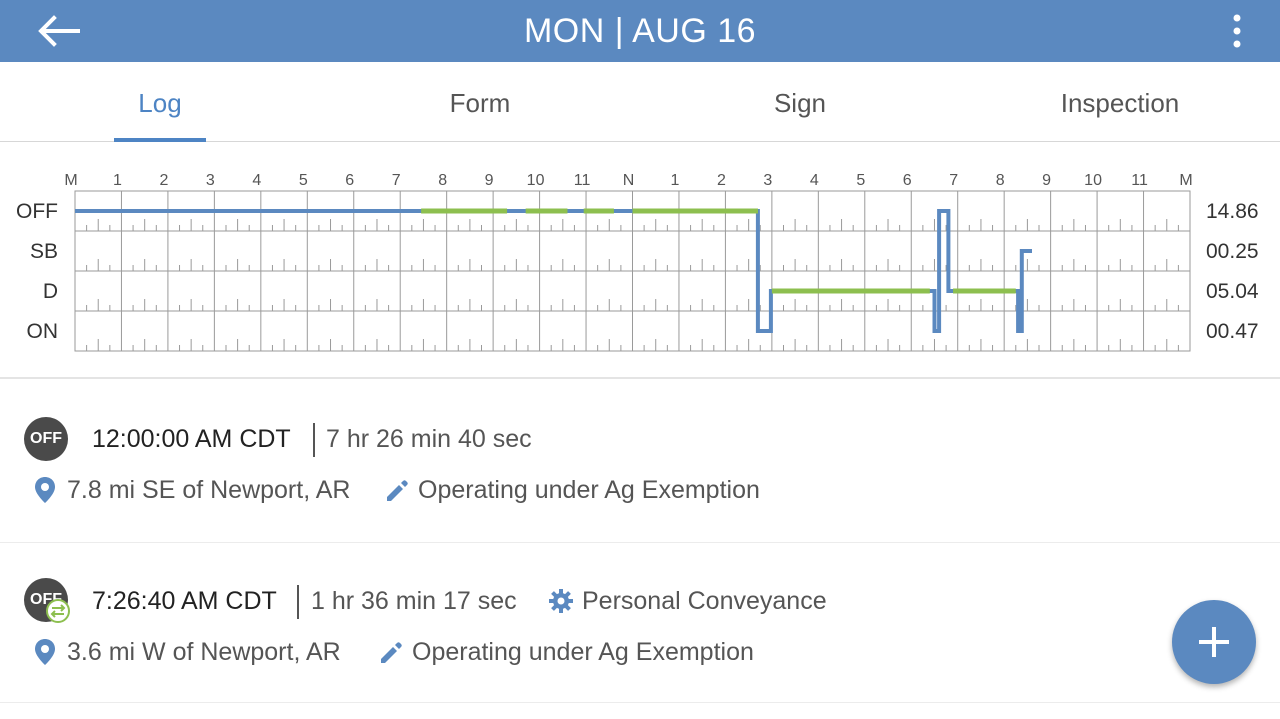 This screenshot has width=1280, height=719. I want to click on status-row-label: OFF, so click(37, 211).